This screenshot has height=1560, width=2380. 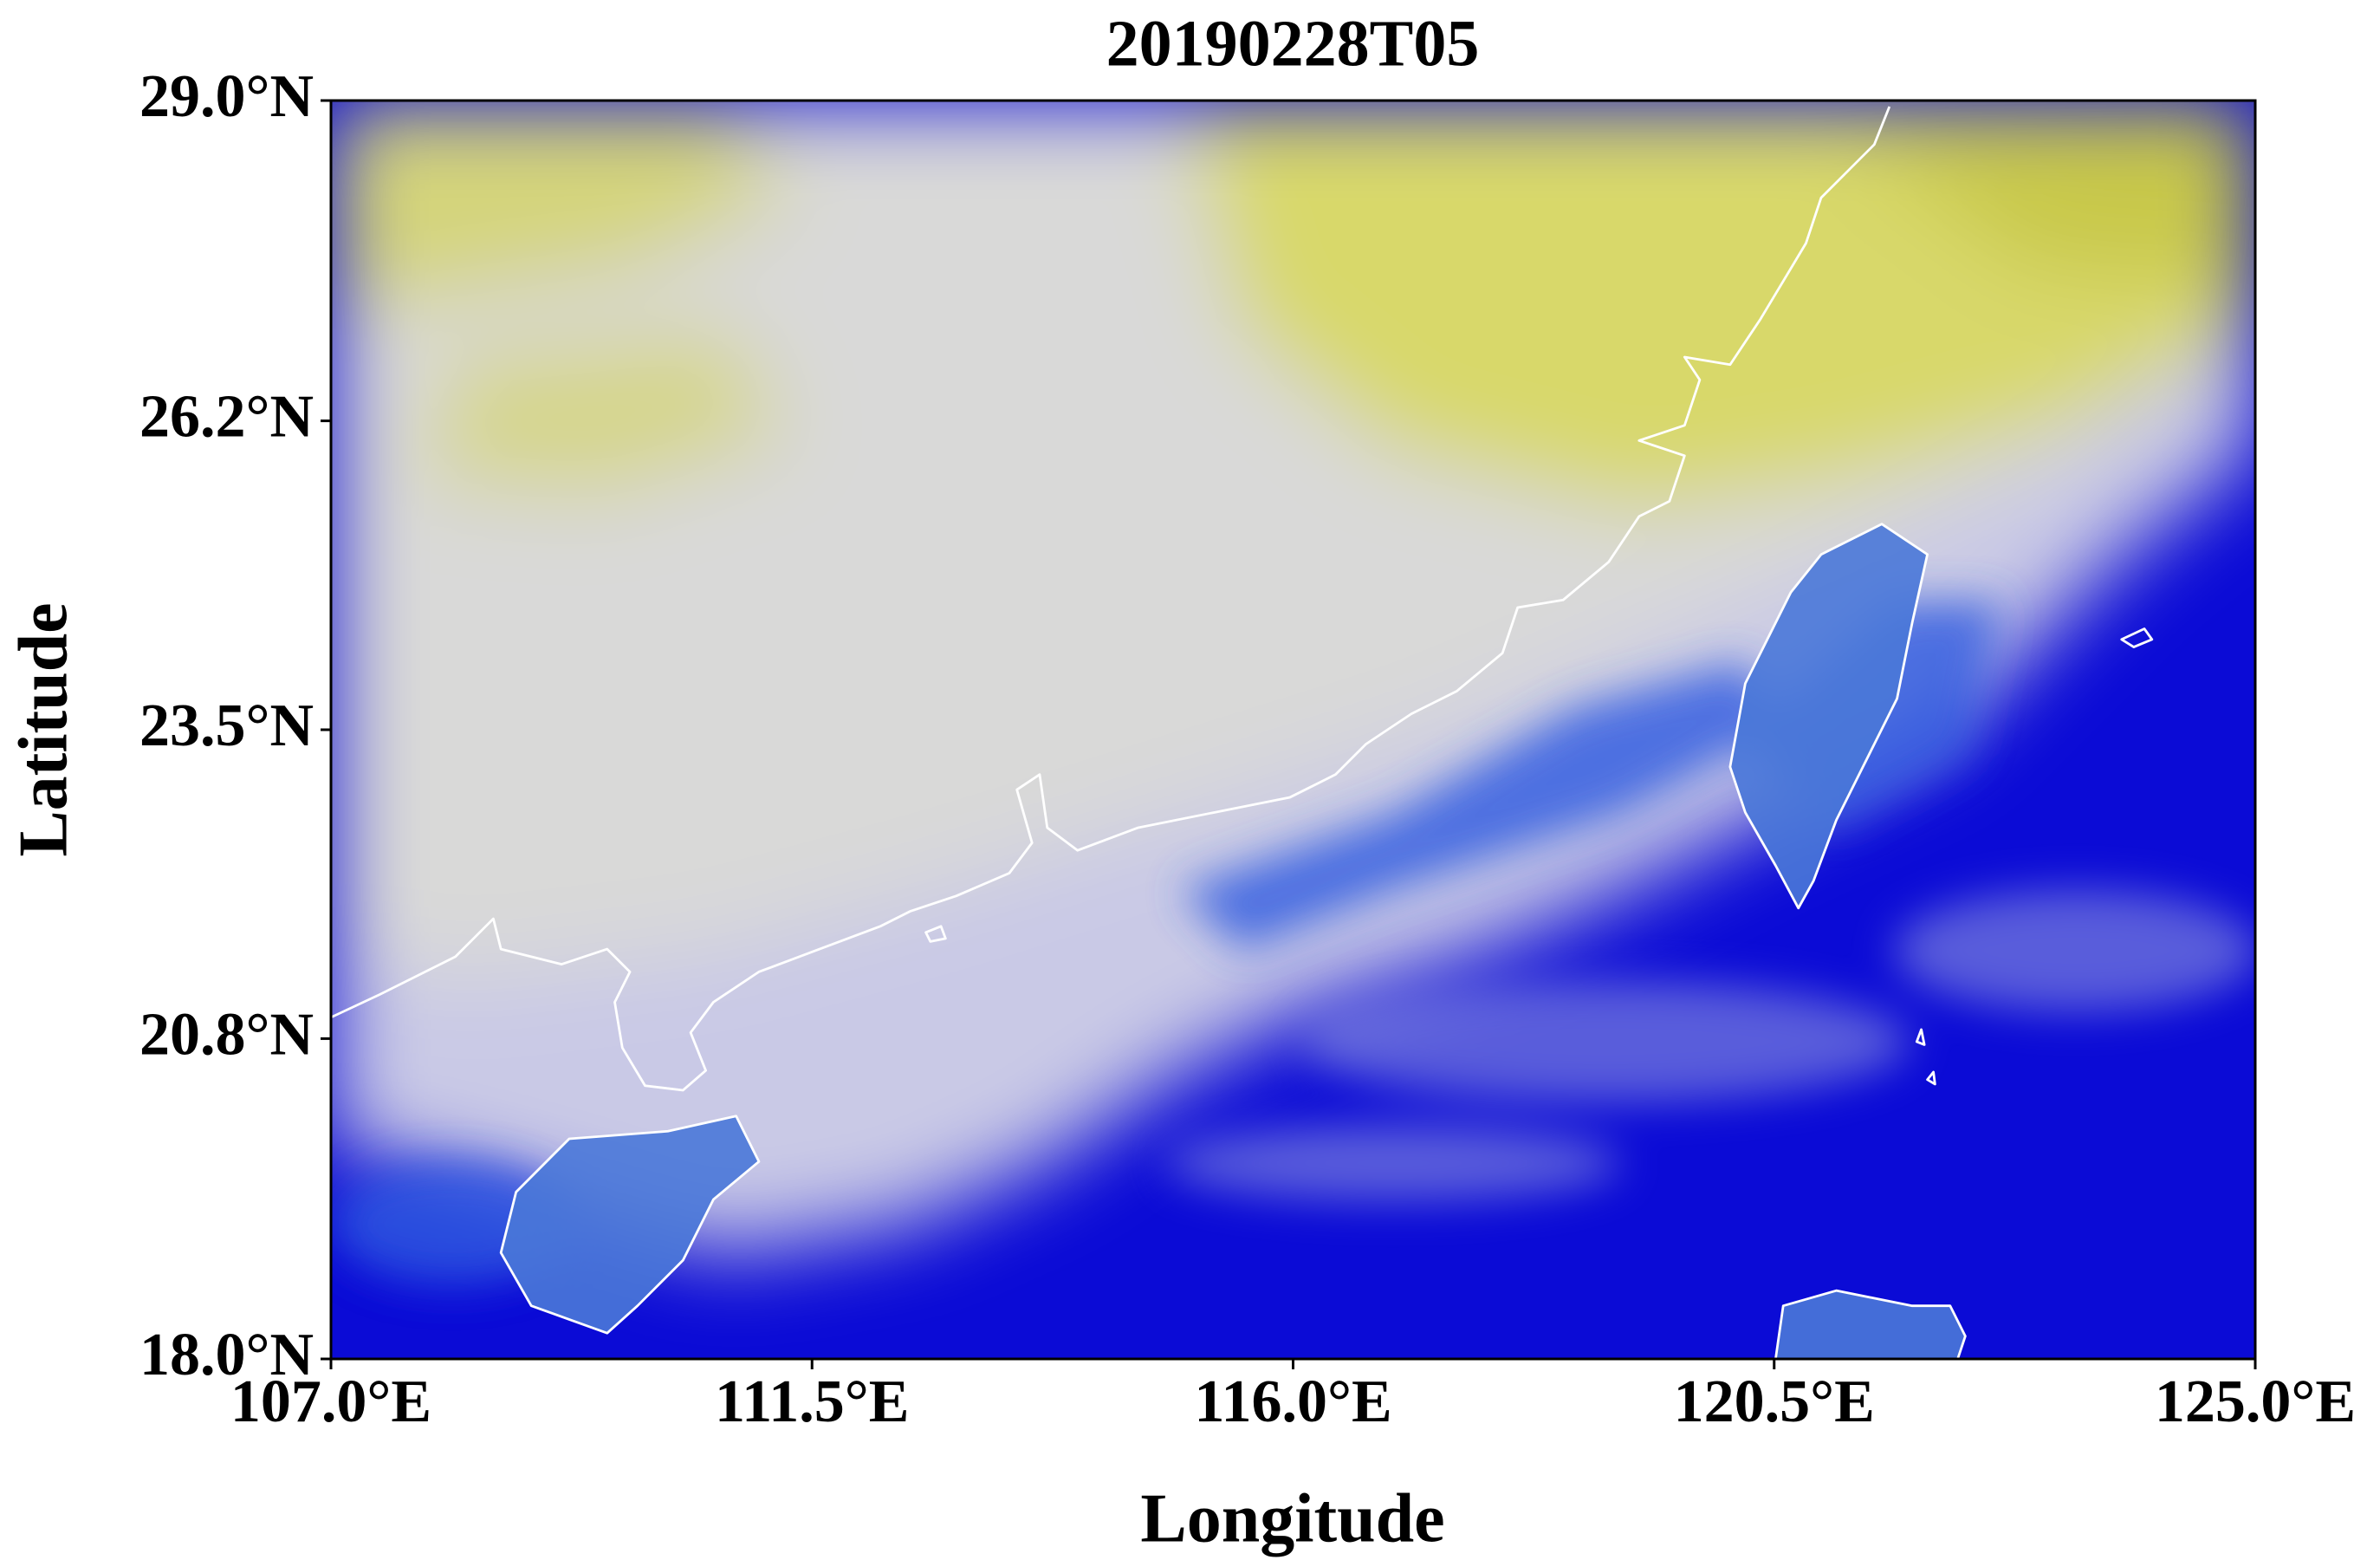 I want to click on x-tick-label: 120.5°E, so click(x=1774, y=1401).